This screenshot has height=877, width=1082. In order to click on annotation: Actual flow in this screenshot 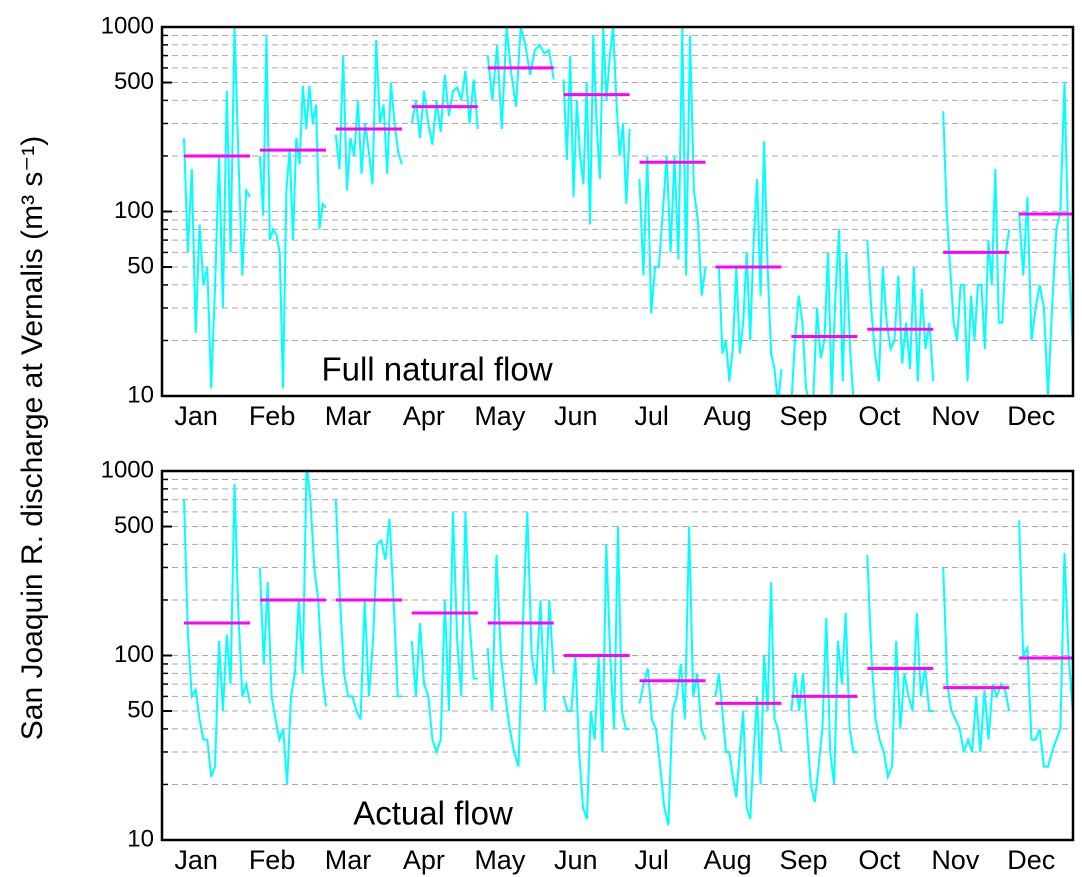, I will do `click(433, 813)`.